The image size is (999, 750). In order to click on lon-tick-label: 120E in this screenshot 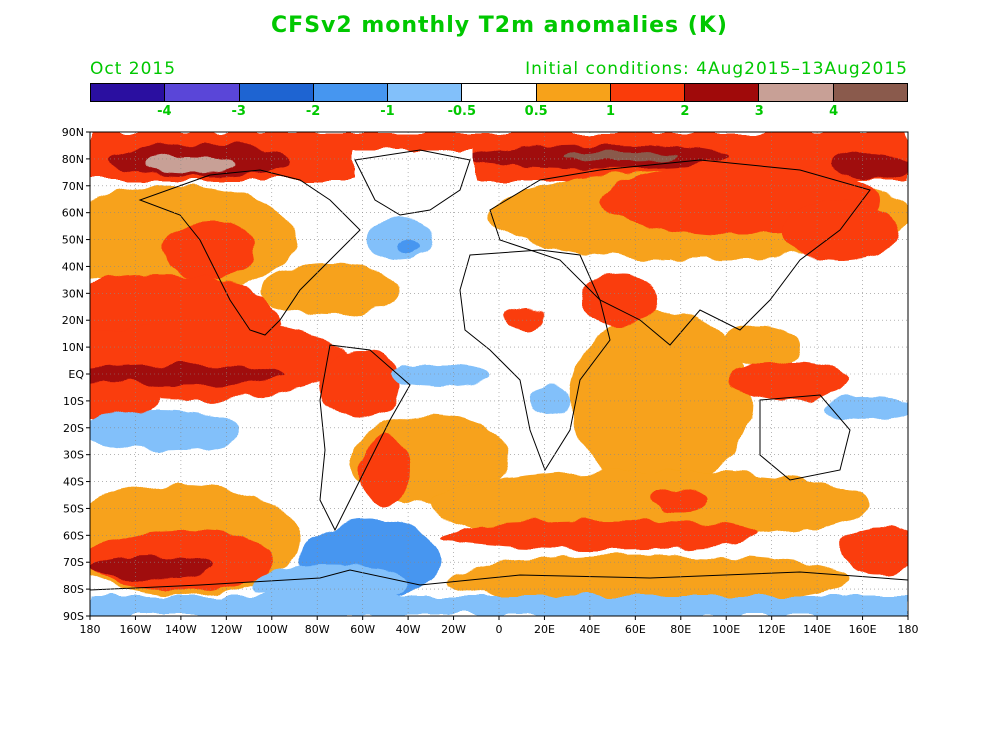, I will do `click(772, 629)`.